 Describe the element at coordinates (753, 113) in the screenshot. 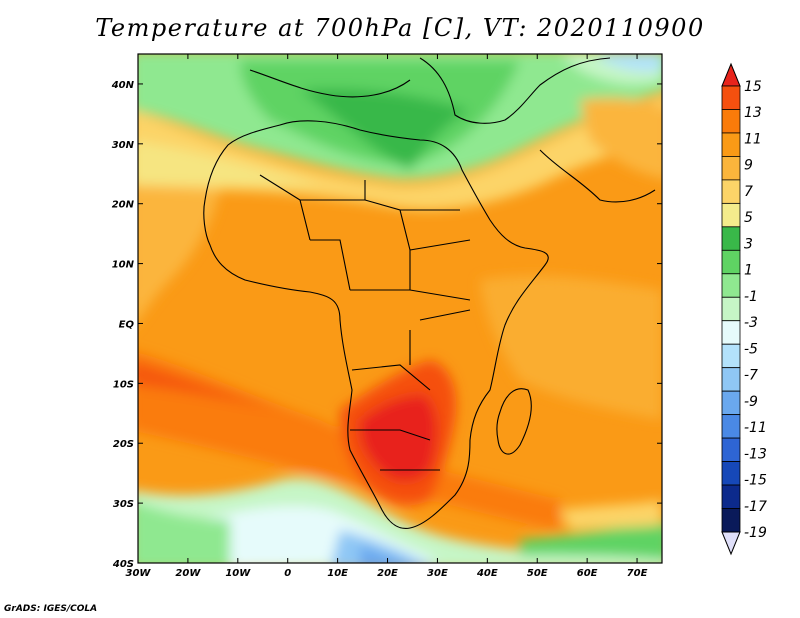

I see `colorbar-label: 13` at that location.